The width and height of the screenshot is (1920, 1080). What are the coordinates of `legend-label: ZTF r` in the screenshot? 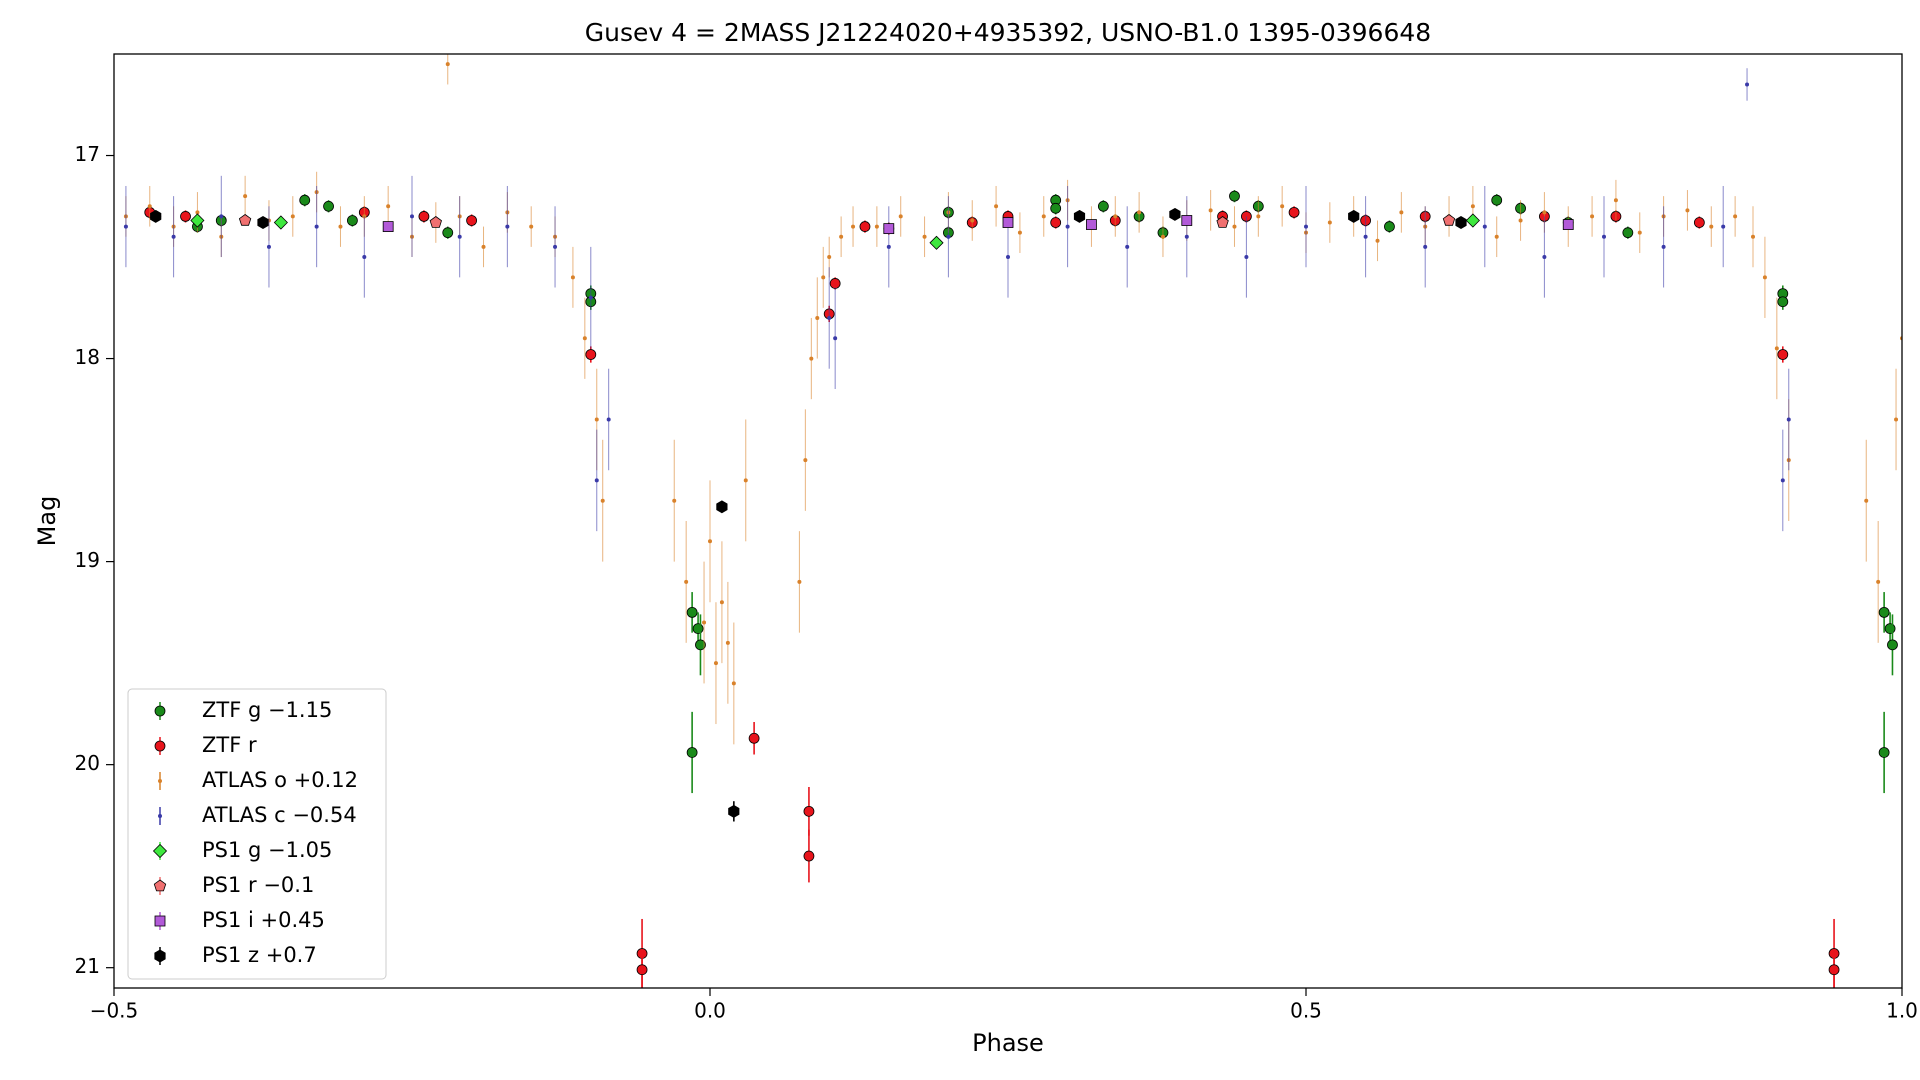 It's located at (229, 745).